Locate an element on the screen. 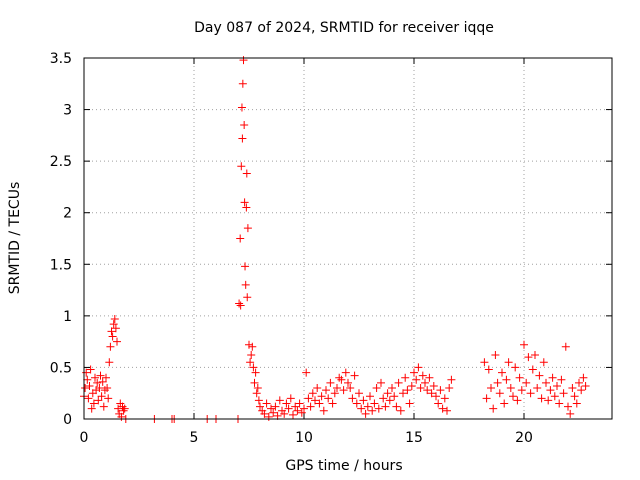  y-tick-labels: 0 0.5 1 1.5 2 2.5 3 3.5 is located at coordinates (61, 239).